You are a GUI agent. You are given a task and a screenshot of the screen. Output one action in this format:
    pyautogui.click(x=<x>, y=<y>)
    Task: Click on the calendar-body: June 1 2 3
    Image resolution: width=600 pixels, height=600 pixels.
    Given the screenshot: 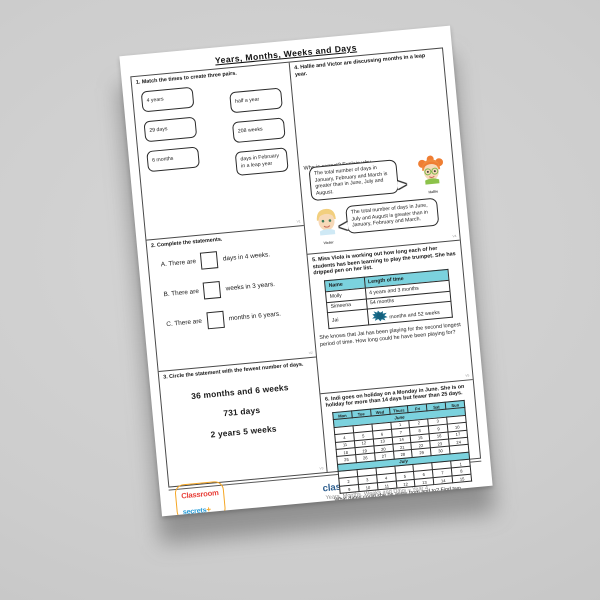 What is the action you would take?
    pyautogui.click(x=402, y=450)
    